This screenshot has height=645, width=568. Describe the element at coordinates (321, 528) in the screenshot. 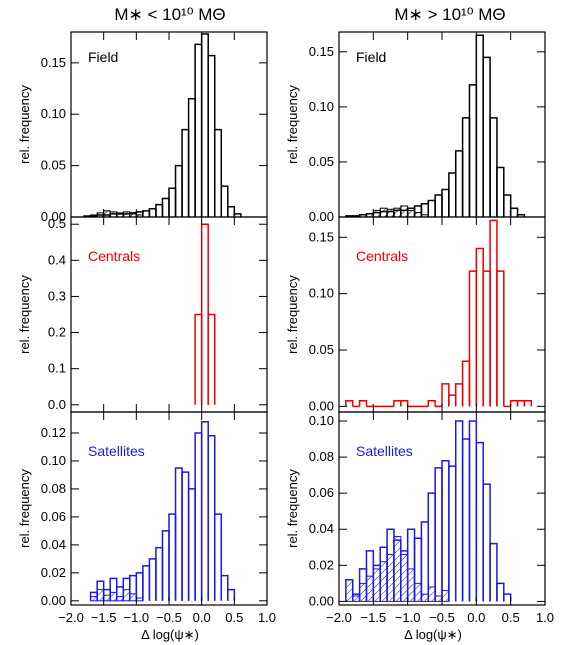

I see `y-tick-label: 0.04` at that location.